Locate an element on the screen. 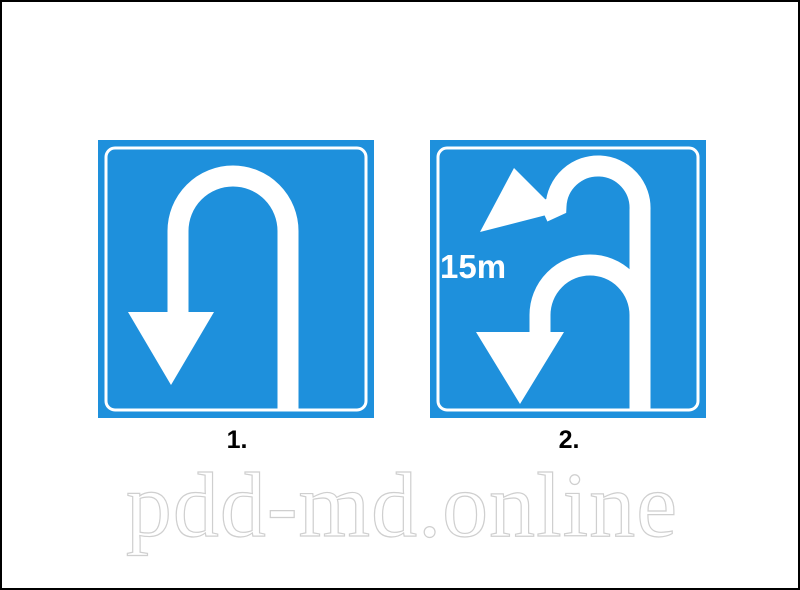 The width and height of the screenshot is (800, 590). upper-arrow-head is located at coordinates (519, 200).